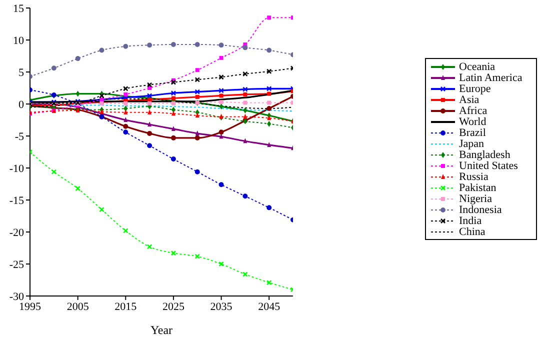  I want to click on legend-label: China, so click(472, 232).